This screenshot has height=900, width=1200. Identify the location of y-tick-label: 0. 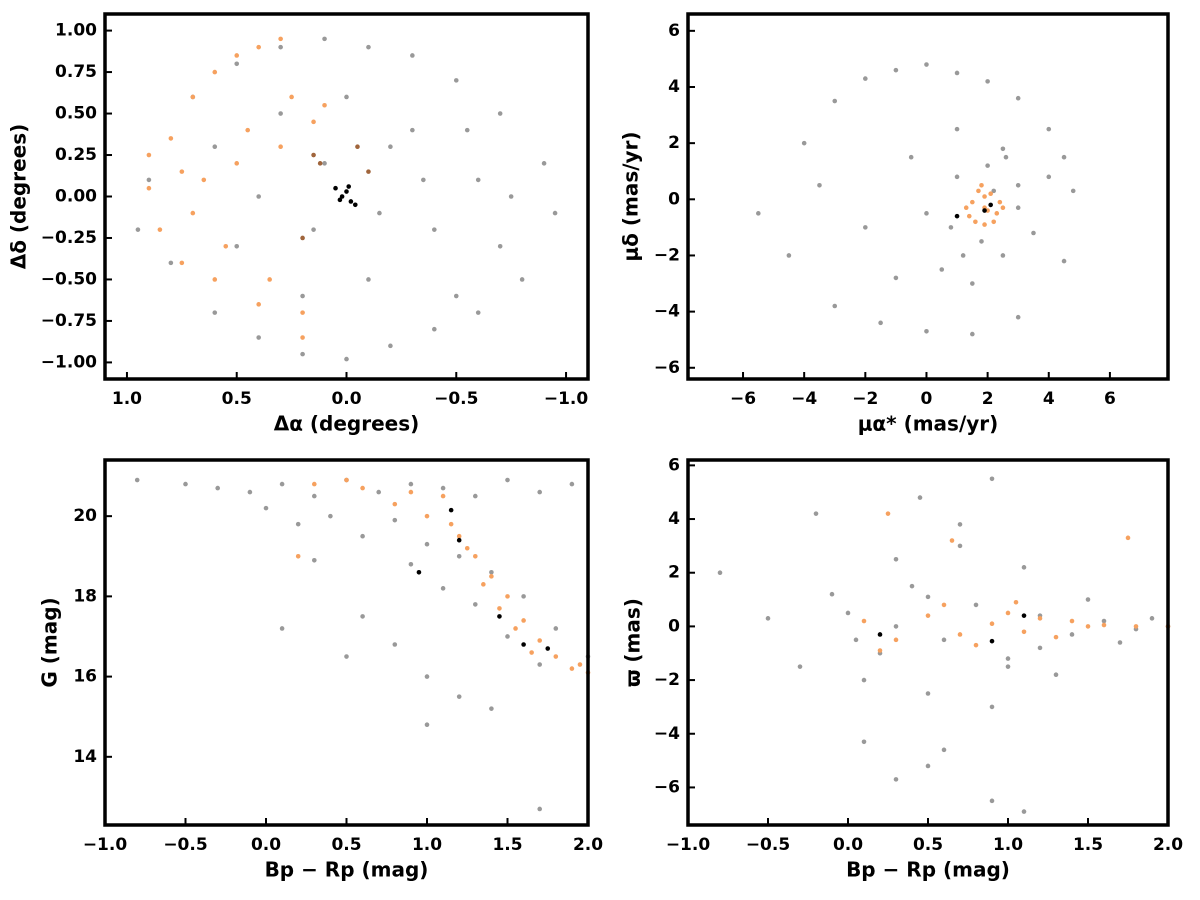
(674, 199).